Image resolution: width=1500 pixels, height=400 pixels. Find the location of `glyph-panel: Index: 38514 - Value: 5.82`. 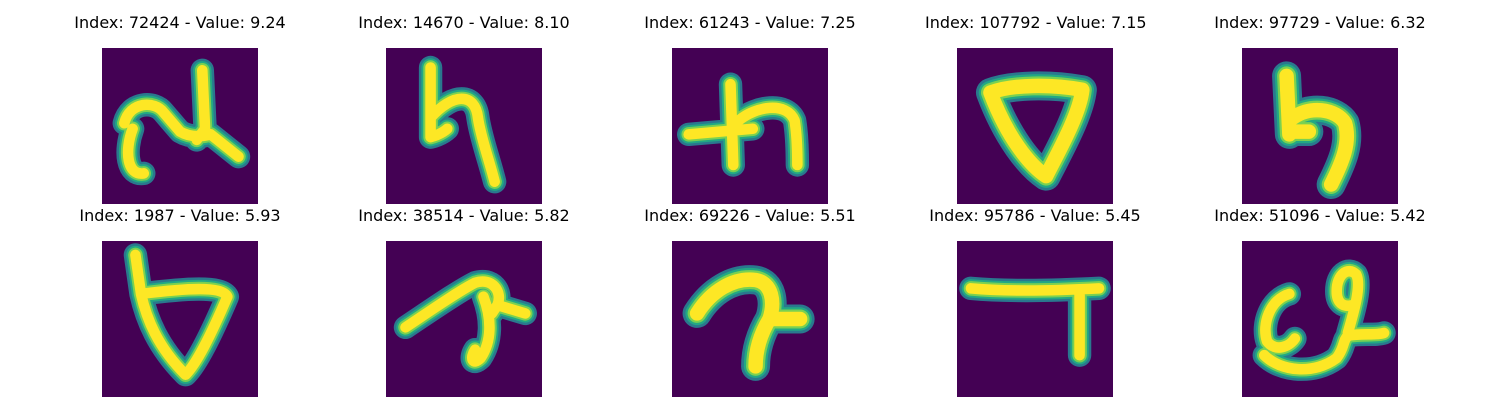

glyph-panel: Index: 38514 - Value: 5.82 is located at coordinates (464, 301).